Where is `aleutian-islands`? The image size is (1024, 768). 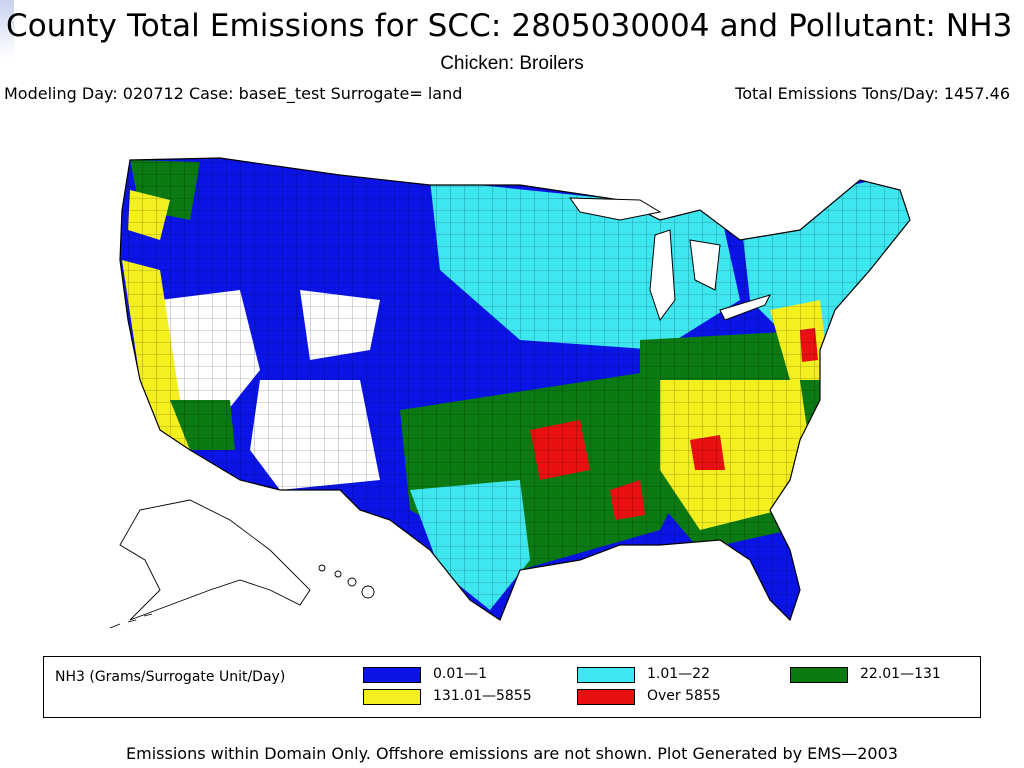
aleutian-islands is located at coordinates (131, 621).